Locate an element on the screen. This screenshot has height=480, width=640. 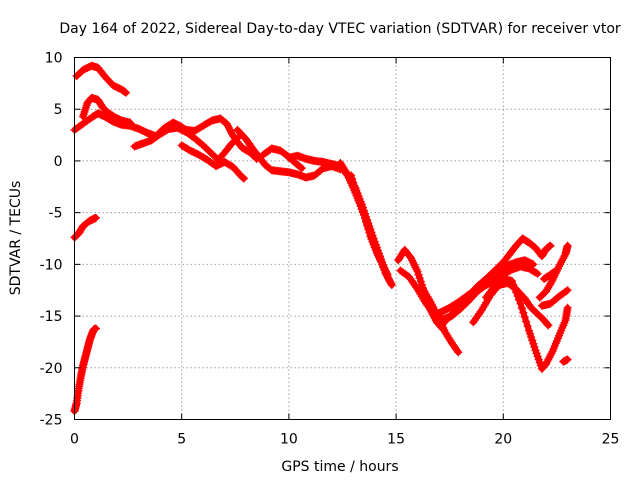
x-tick-label: 20 is located at coordinates (503, 440).